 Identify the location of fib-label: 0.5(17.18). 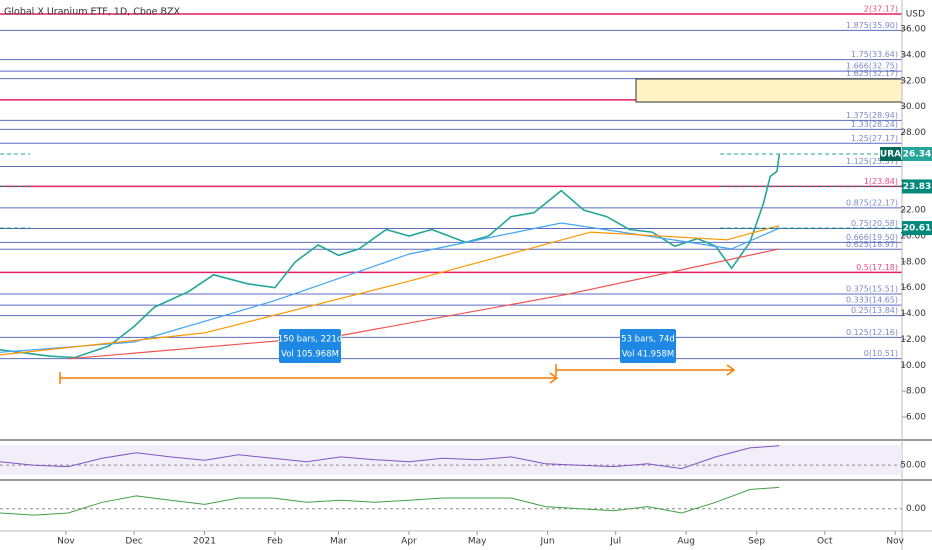
(877, 267).